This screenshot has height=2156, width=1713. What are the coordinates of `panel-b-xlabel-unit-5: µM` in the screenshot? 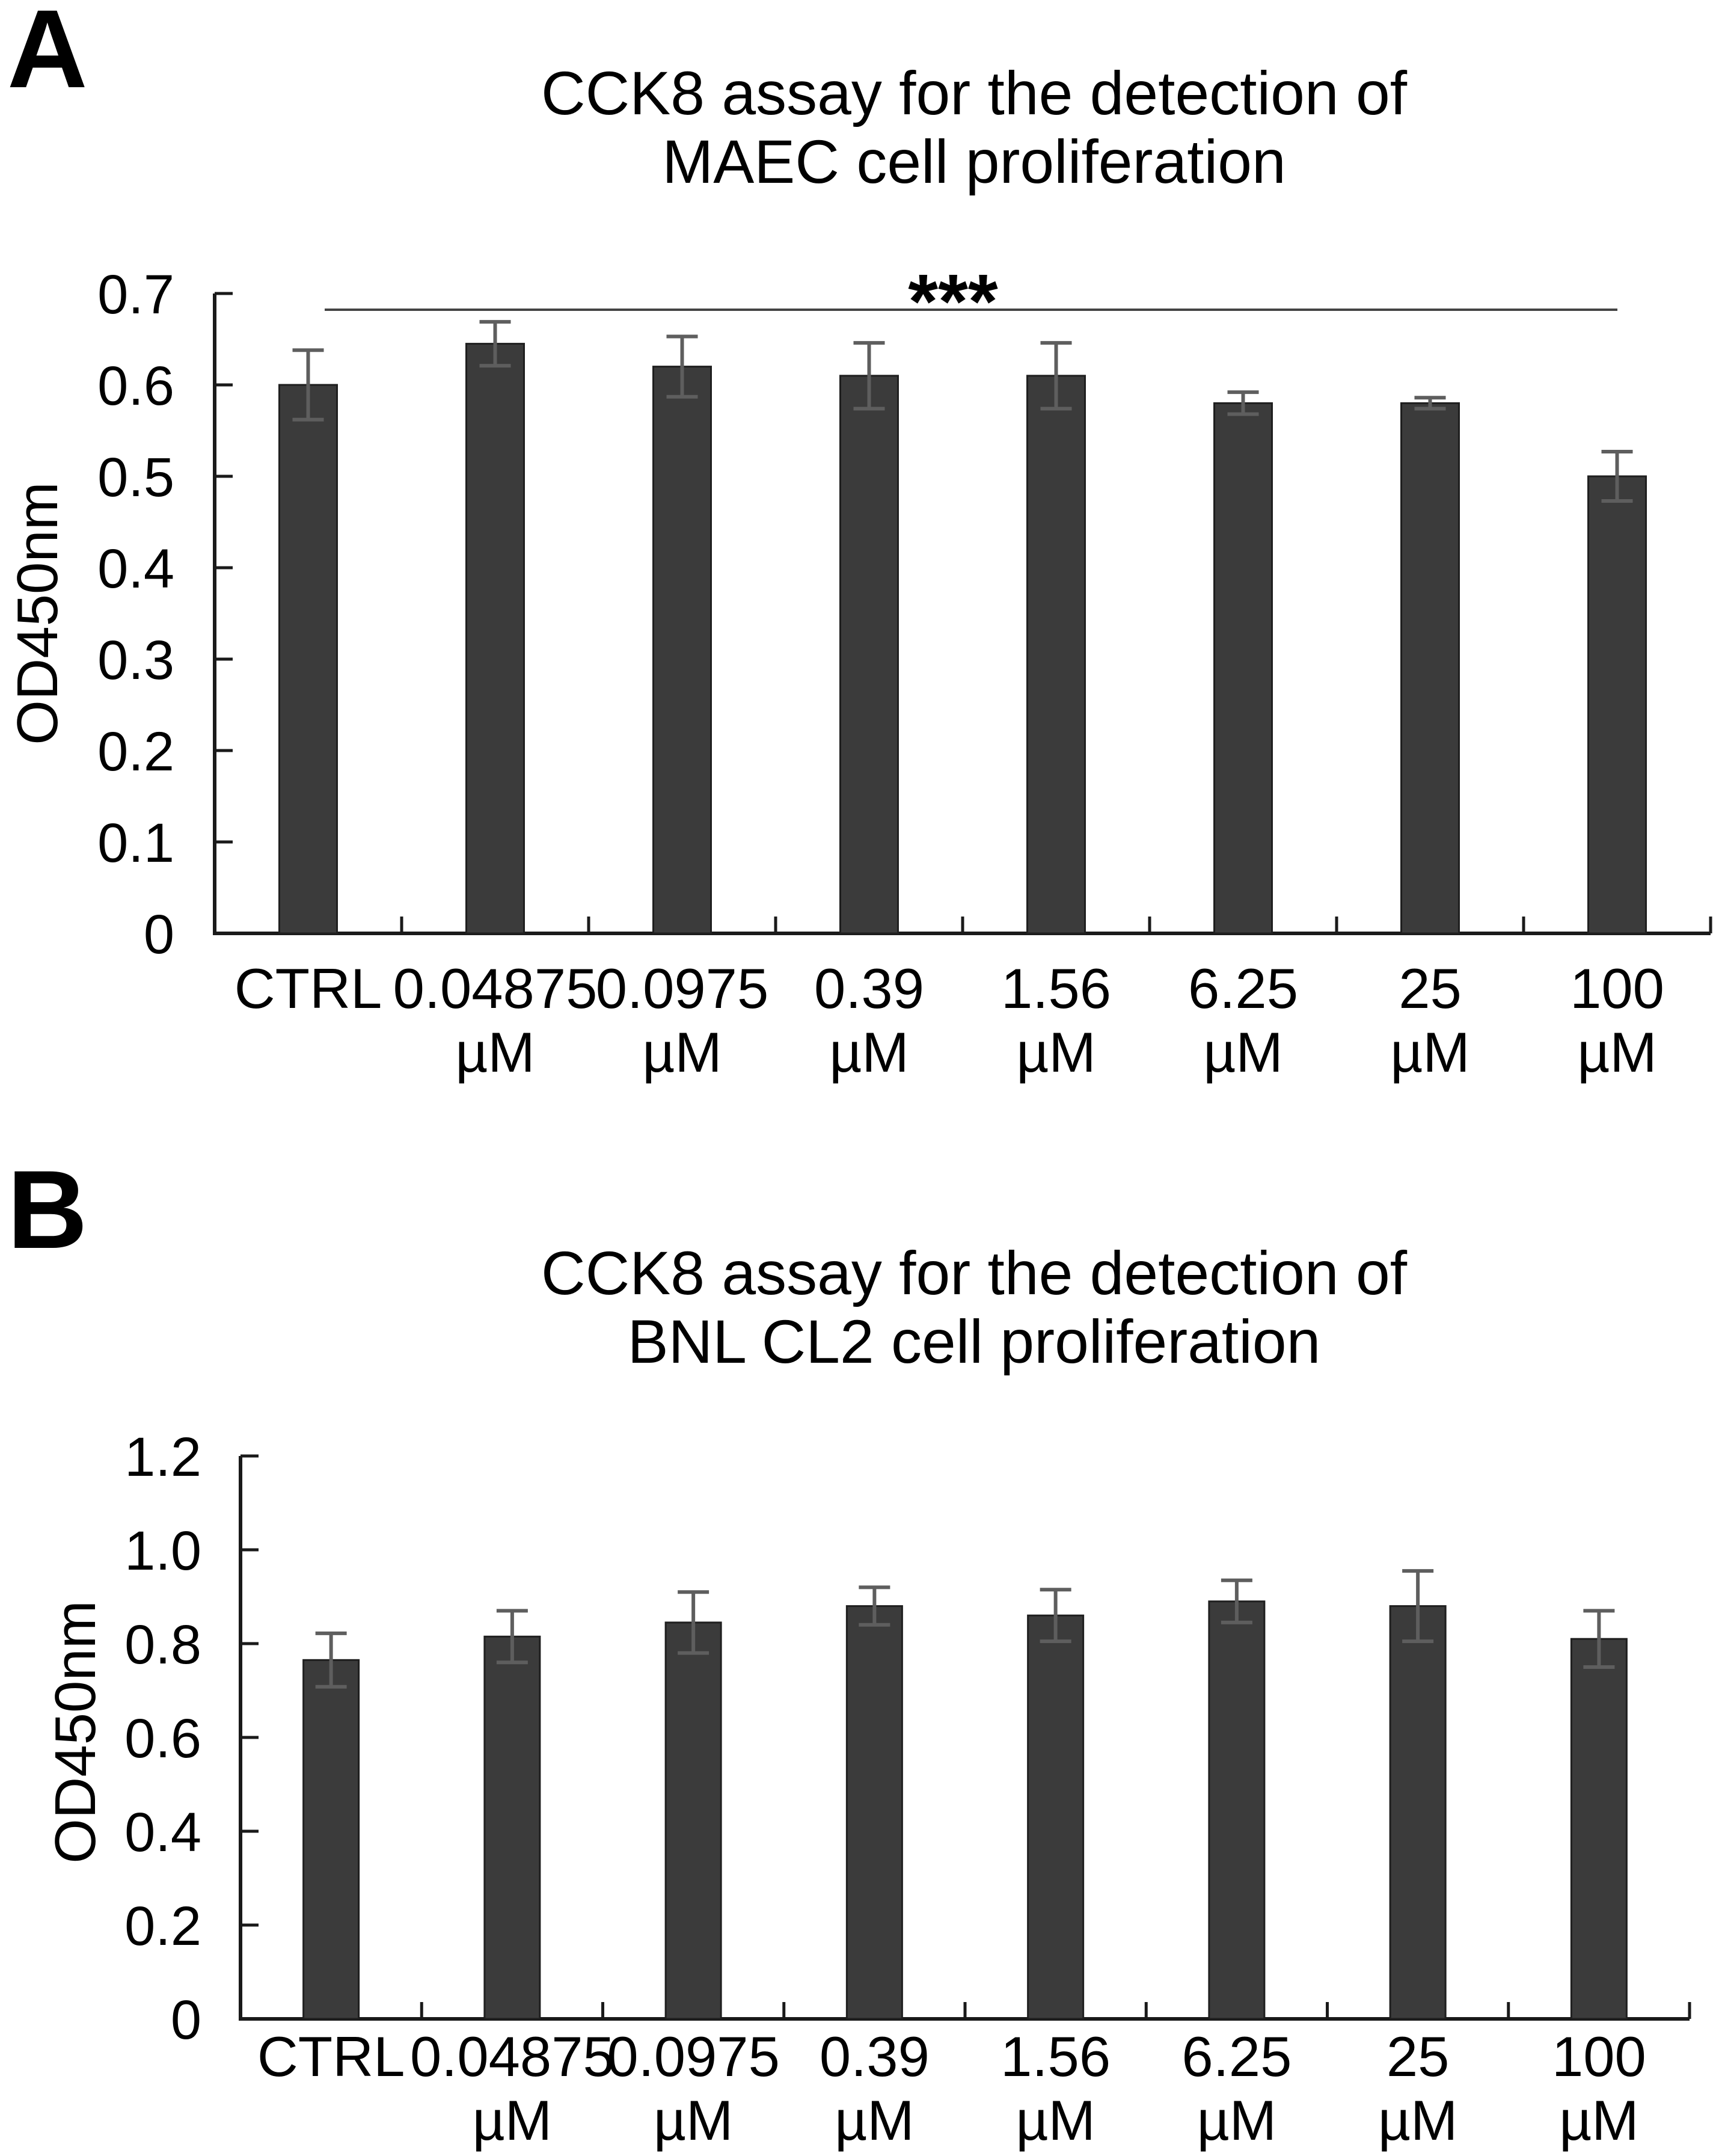 It's located at (1236, 2120).